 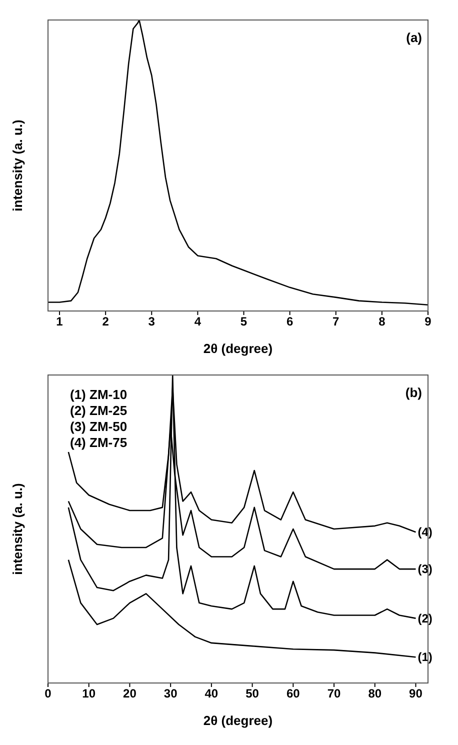 I want to click on x-tick-label: 5, so click(x=244, y=321).